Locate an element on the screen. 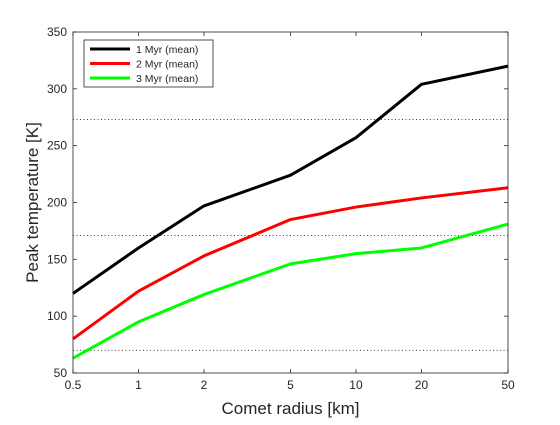  y-tick-label: 150 is located at coordinates (57, 259).